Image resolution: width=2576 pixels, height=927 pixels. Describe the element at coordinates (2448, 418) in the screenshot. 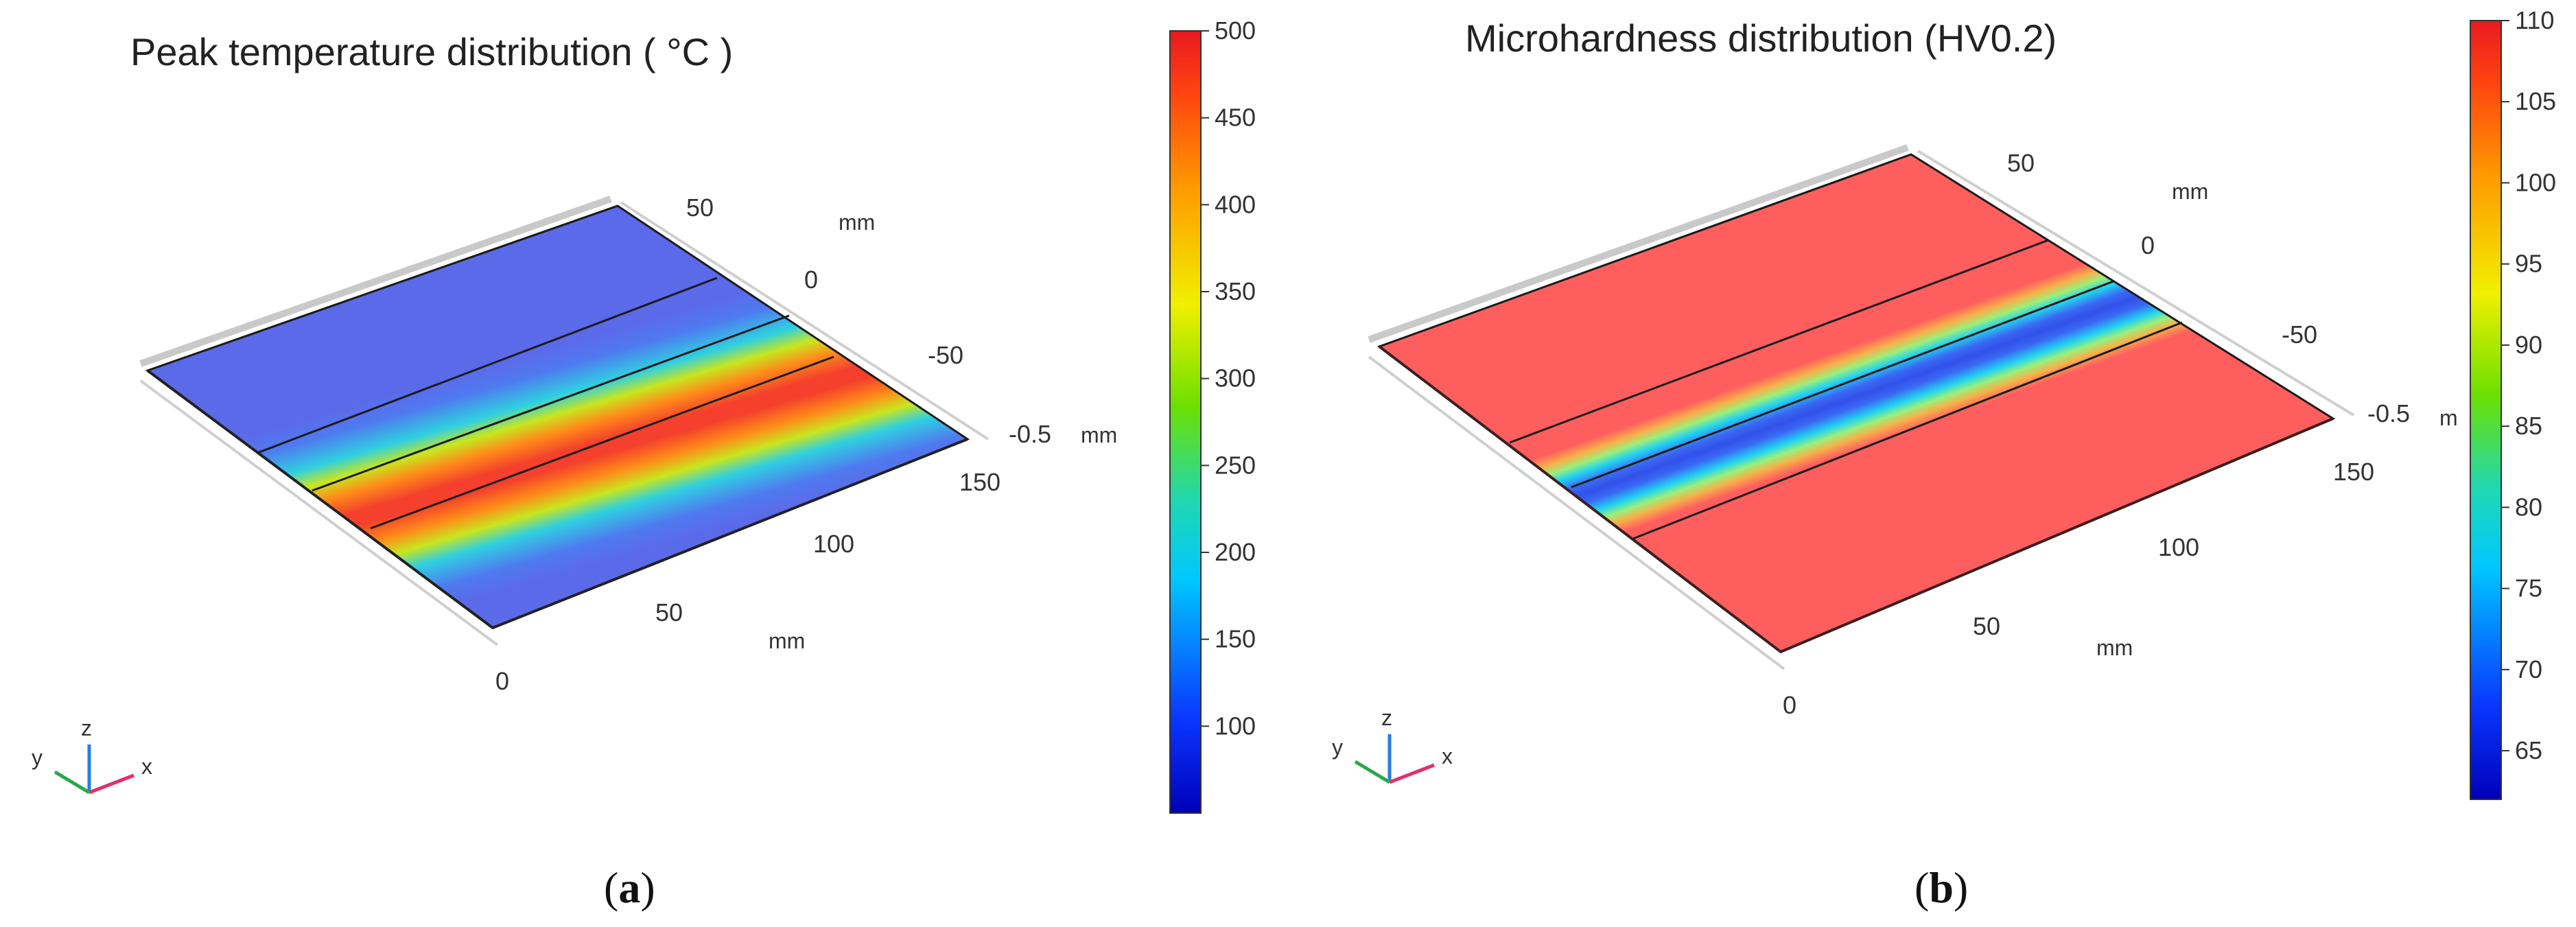

I see `z-unit: m` at that location.